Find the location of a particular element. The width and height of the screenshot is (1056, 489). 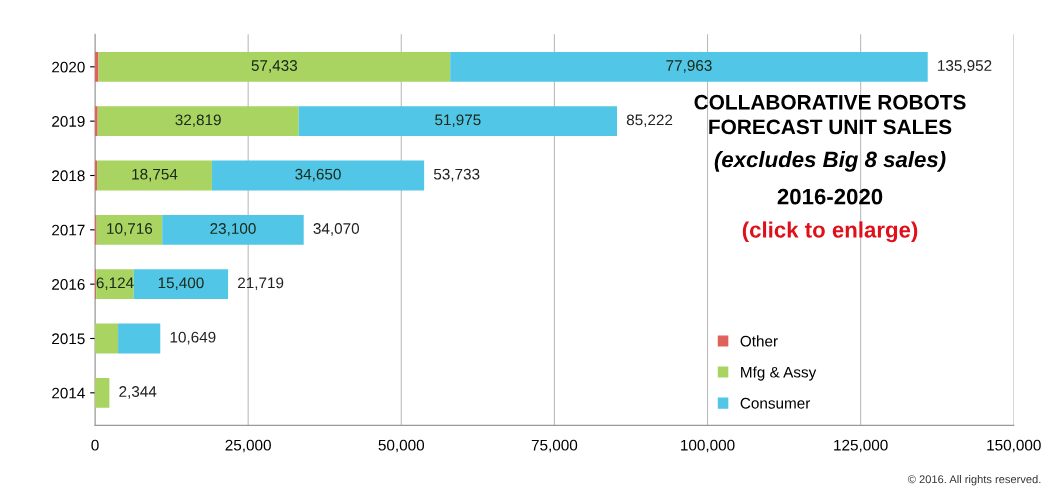

data-label: 6,124 is located at coordinates (115, 284).